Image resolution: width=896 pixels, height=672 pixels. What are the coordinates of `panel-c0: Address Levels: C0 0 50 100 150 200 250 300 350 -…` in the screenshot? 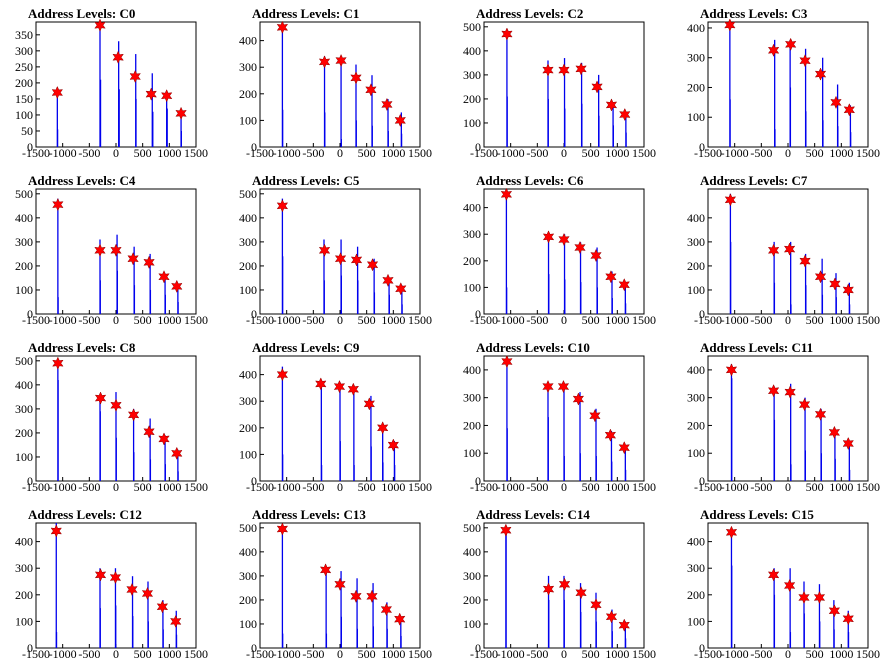 It's located at (111, 83).